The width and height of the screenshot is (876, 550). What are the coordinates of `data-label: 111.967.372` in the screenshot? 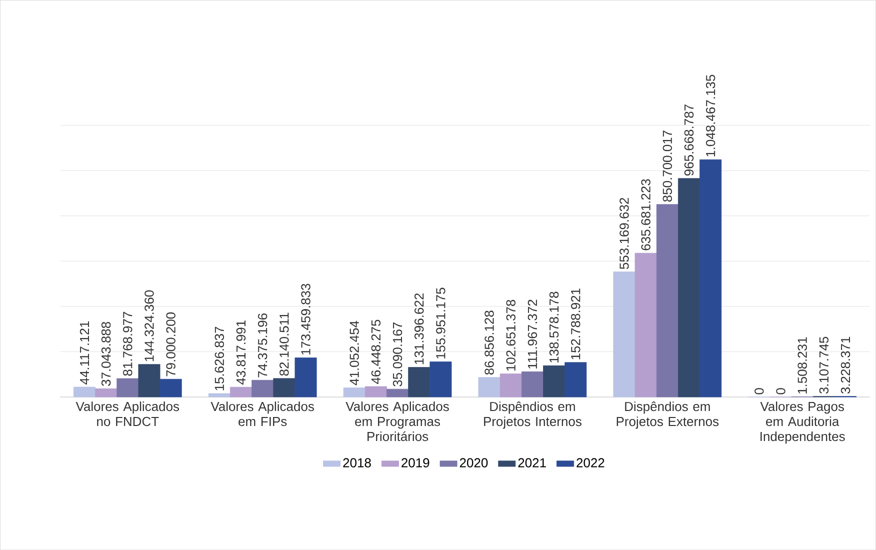 It's located at (533, 334).